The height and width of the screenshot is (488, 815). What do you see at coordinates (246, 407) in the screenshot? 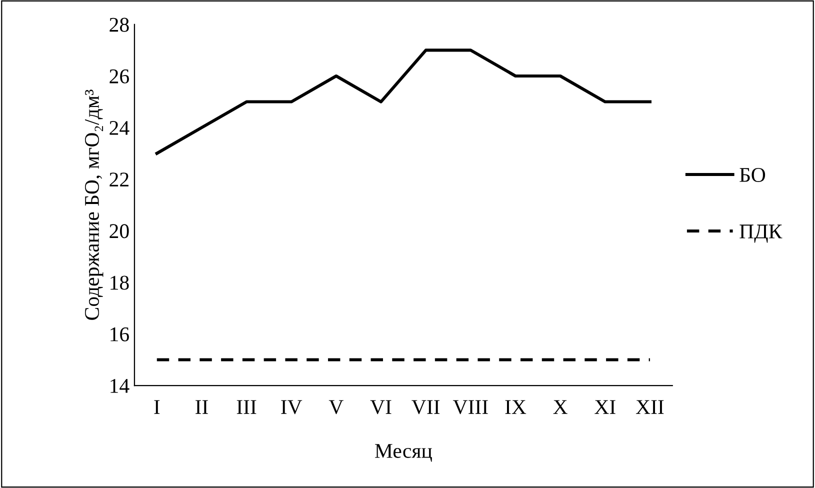
I see `x-tick-label: III` at bounding box center [246, 407].